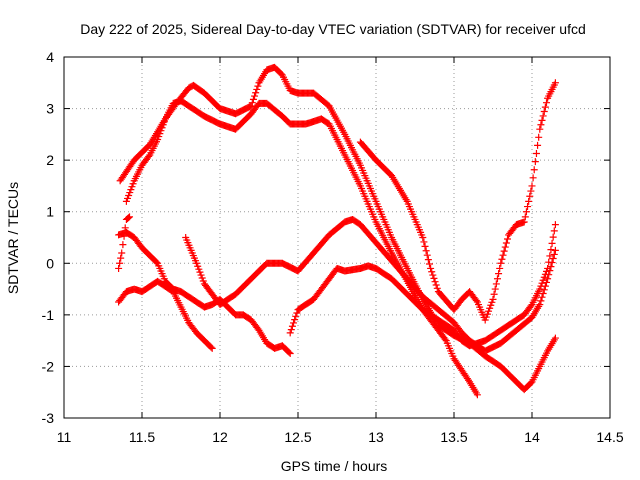 This screenshot has height=480, width=640. Describe the element at coordinates (50, 263) in the screenshot. I see `y-tick-label: 0` at that location.